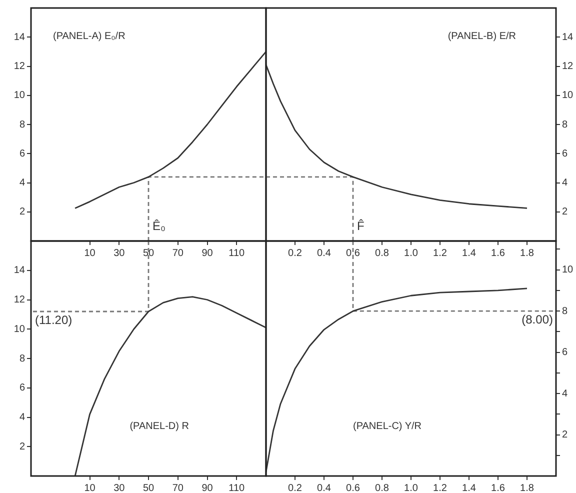 This screenshot has width=576, height=493. I want to click on annotation: (11.20), so click(53, 319).